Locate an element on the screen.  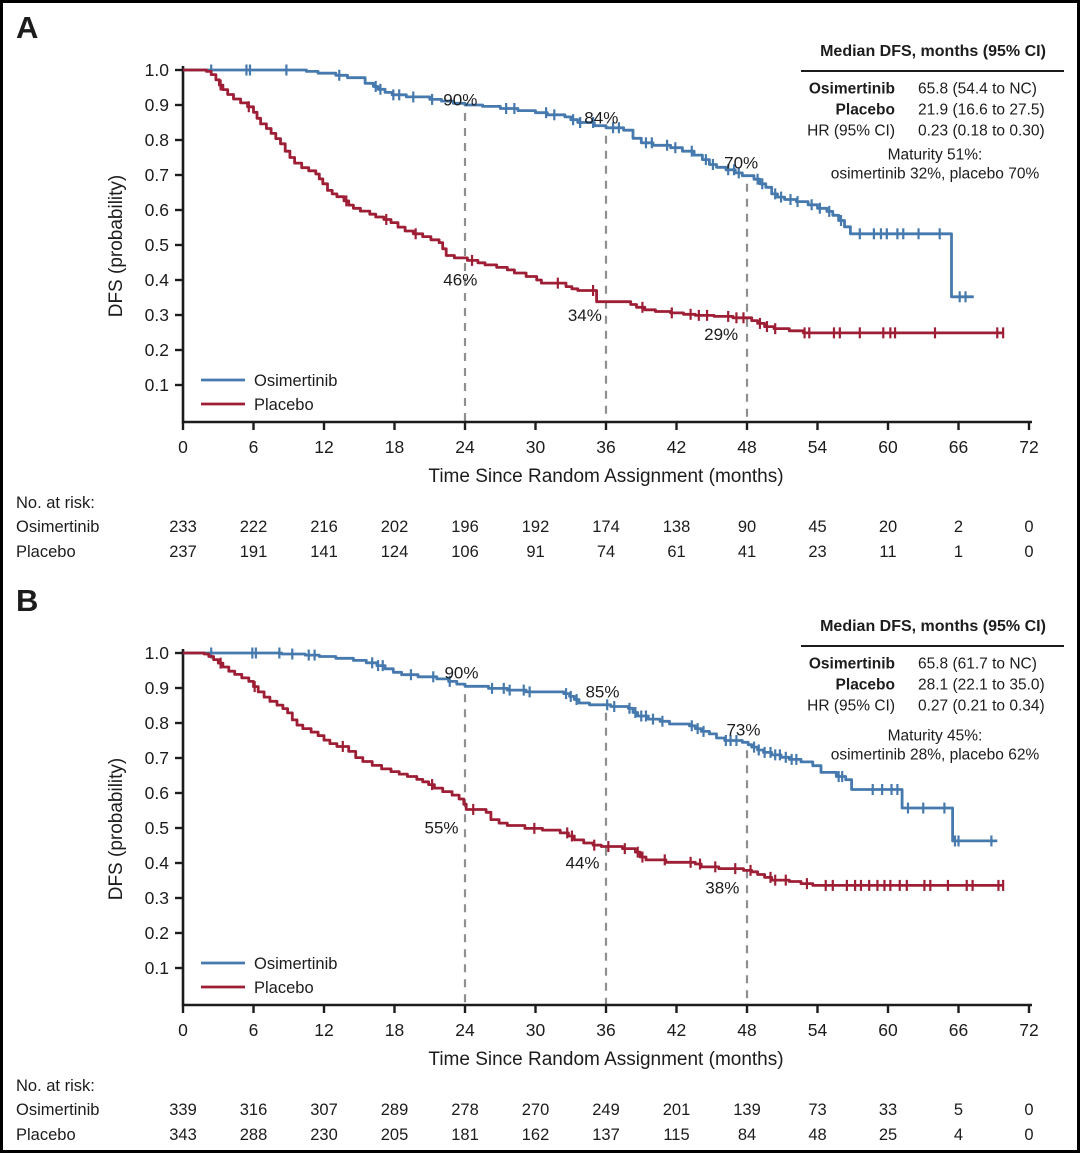
risk-value: 192 is located at coordinates (536, 527).